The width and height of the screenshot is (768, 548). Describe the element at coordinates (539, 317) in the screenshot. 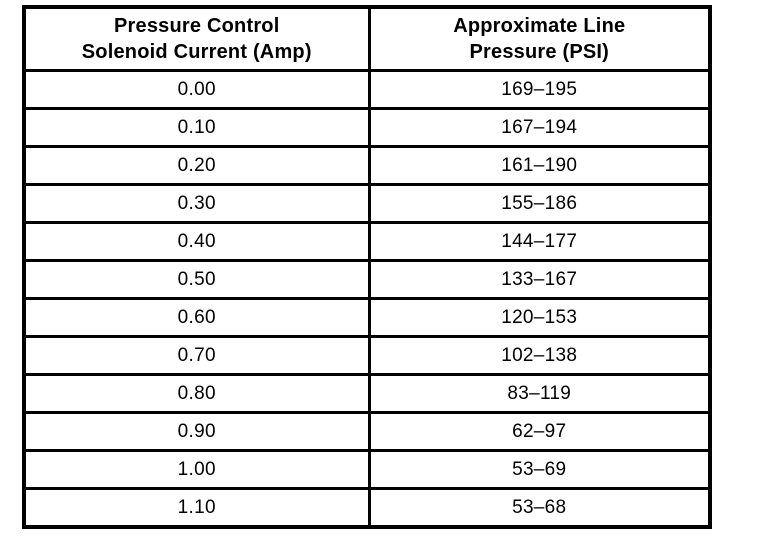

I see `pressure-cell: 120–153` at that location.